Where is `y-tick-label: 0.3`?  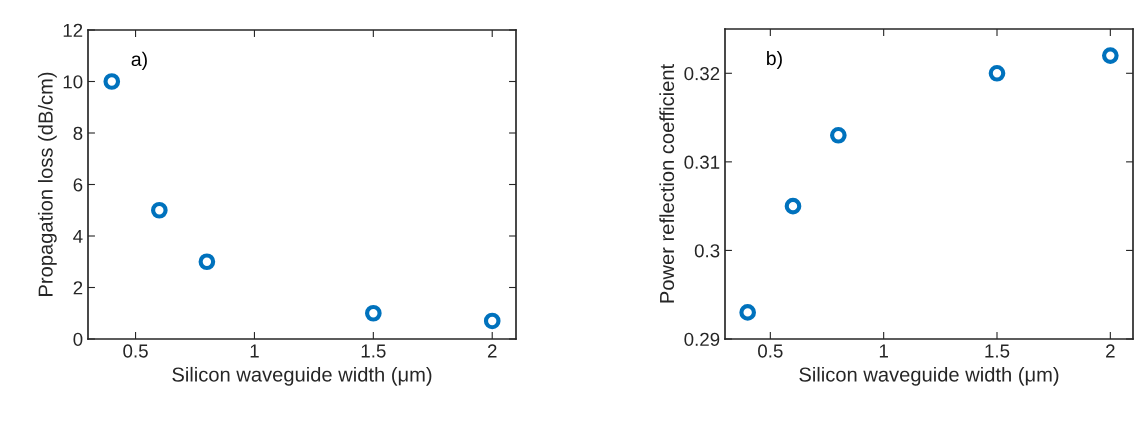 y-tick-label: 0.3 is located at coordinates (707, 251).